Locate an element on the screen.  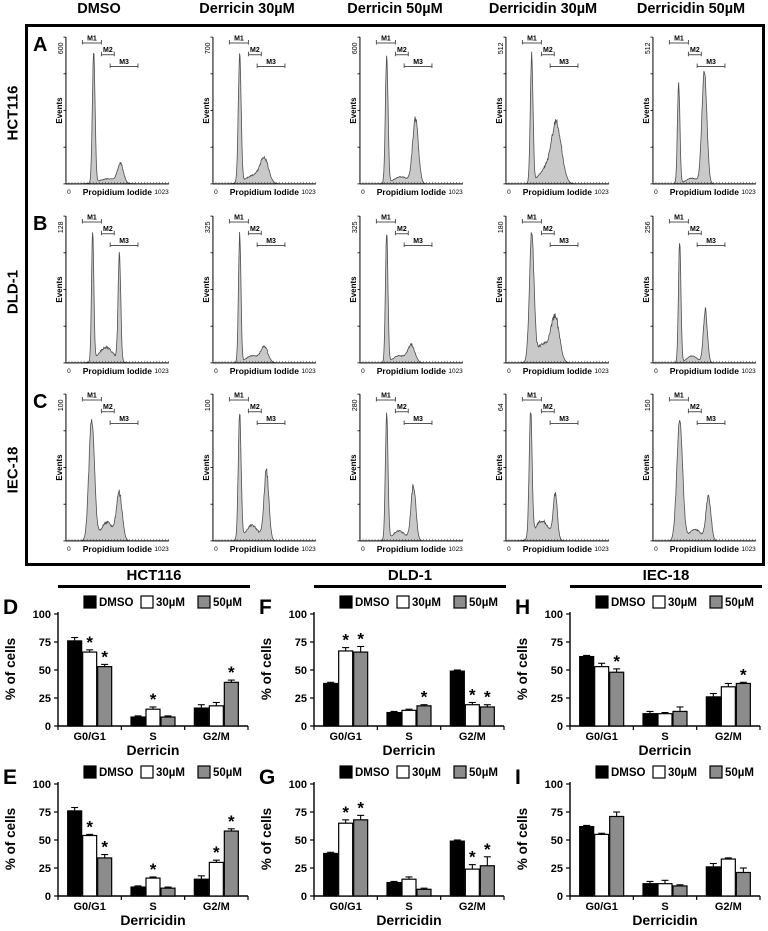
y-max-label: 325 is located at coordinates (355, 227).